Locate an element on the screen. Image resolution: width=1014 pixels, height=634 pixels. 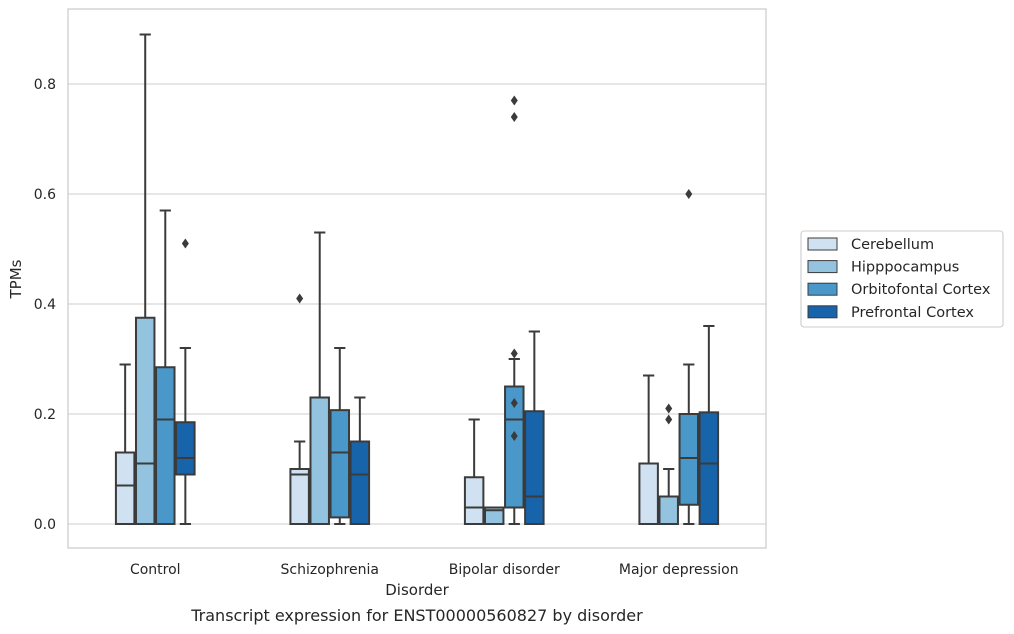
legend-label: Prefrontal Cortex is located at coordinates (912, 313).